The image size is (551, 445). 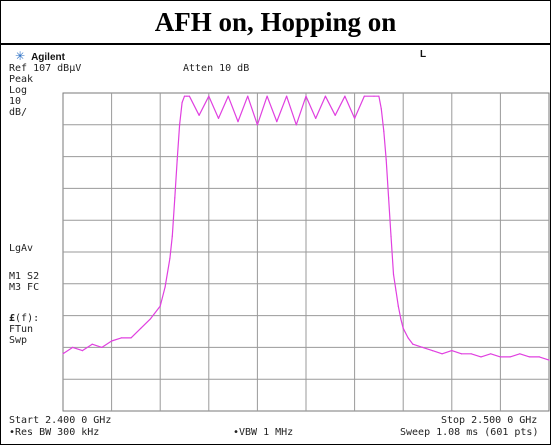 I want to click on scale-value-label: 10, so click(x=15, y=101).